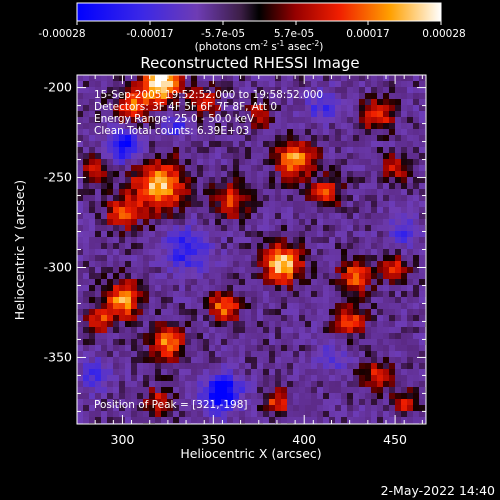 This screenshot has height=500, width=500. What do you see at coordinates (58, 177) in the screenshot?
I see `y-tick-label: -250` at bounding box center [58, 177].